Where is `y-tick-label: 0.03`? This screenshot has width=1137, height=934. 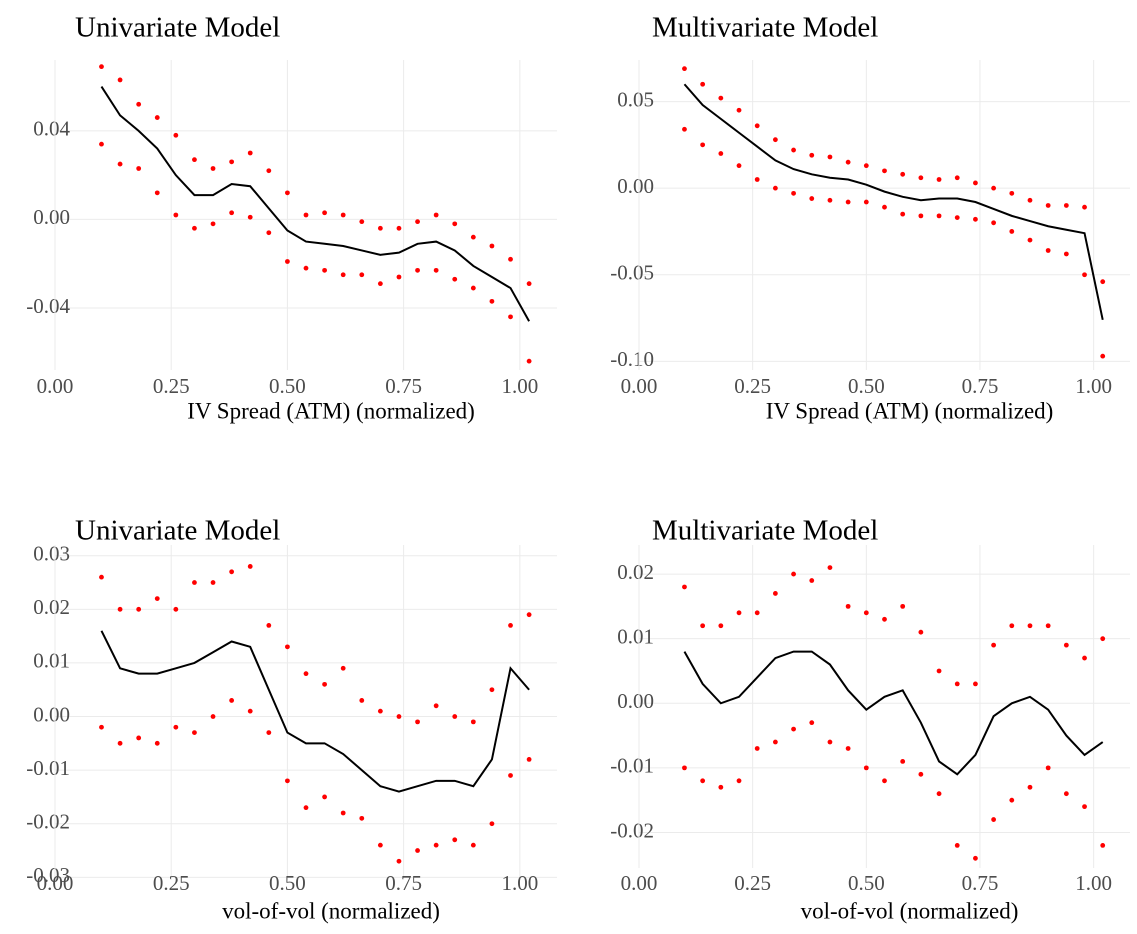
y-tick-label: 0.03 is located at coordinates (51, 554).